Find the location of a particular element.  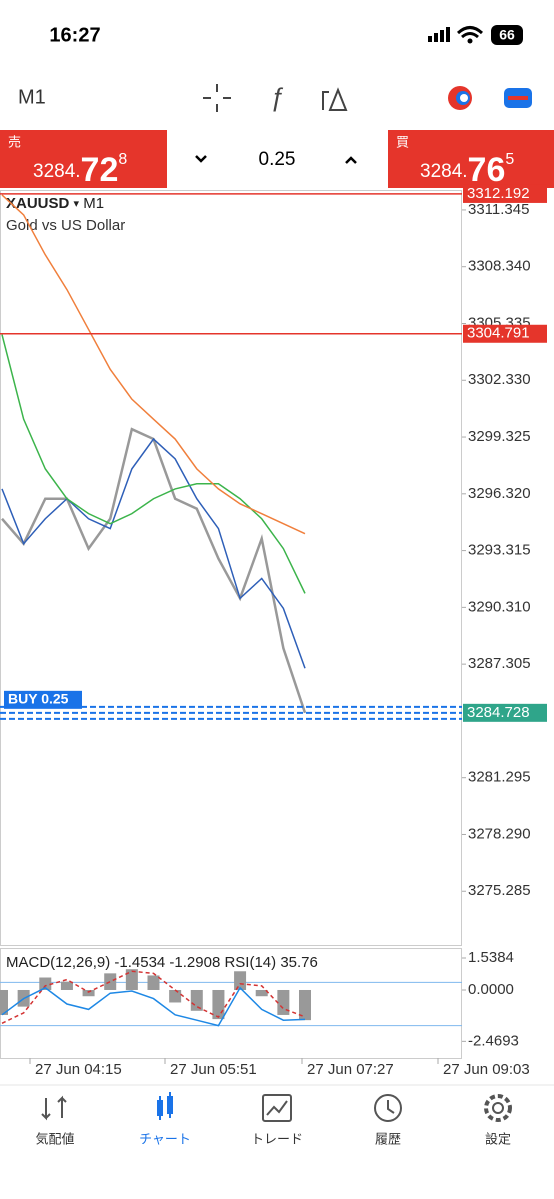

y-tick-label: 3299.325 is located at coordinates (499, 436).